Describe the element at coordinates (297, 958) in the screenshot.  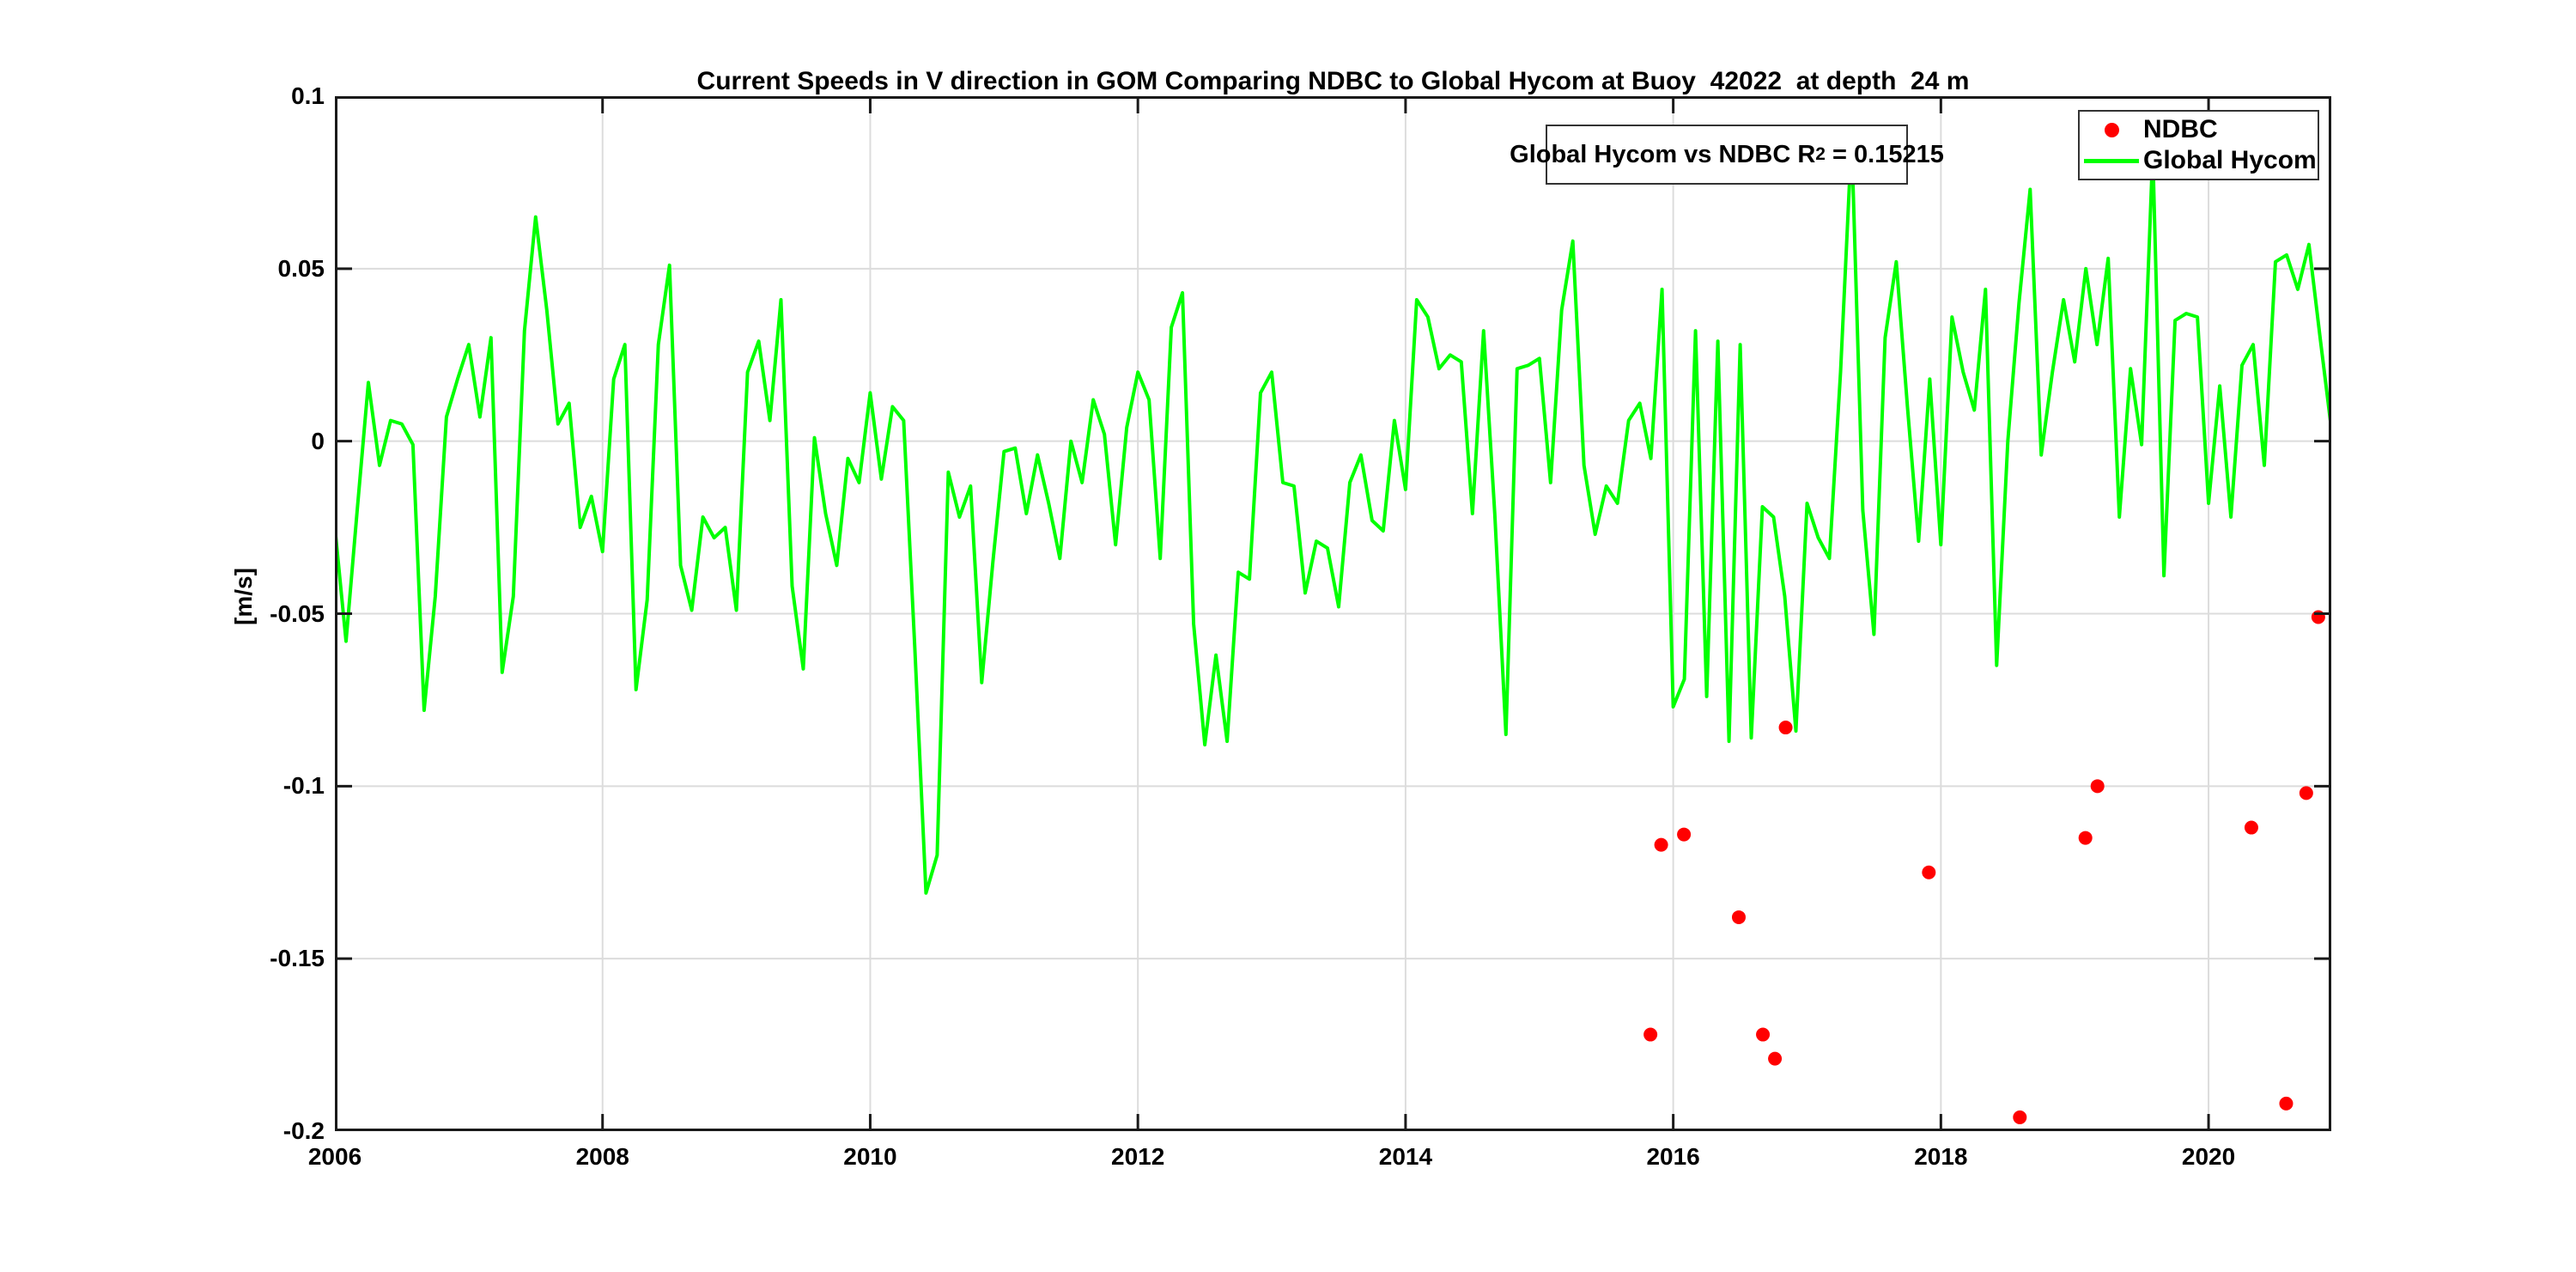
I see `y-tick-label: -0.15` at that location.